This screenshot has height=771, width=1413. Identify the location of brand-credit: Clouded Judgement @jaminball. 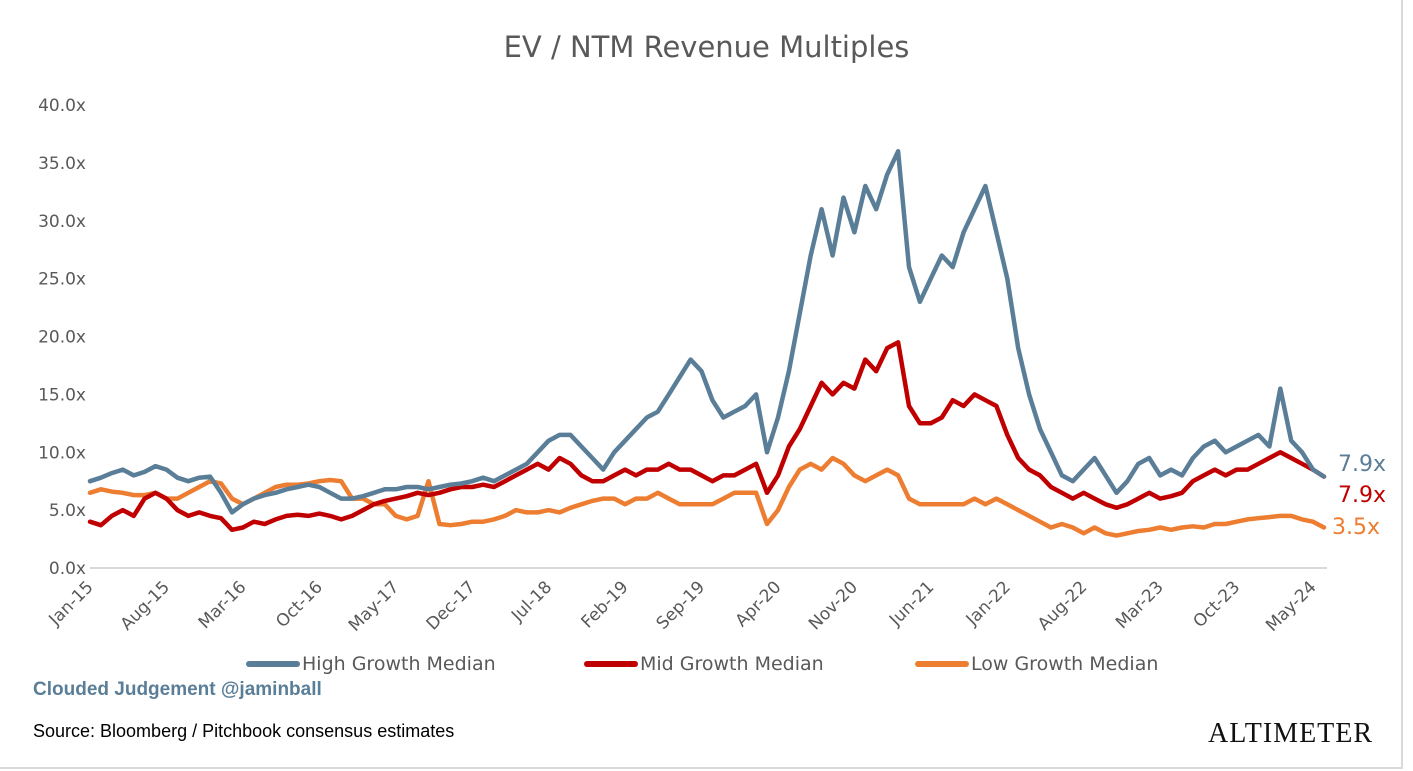
(177, 689).